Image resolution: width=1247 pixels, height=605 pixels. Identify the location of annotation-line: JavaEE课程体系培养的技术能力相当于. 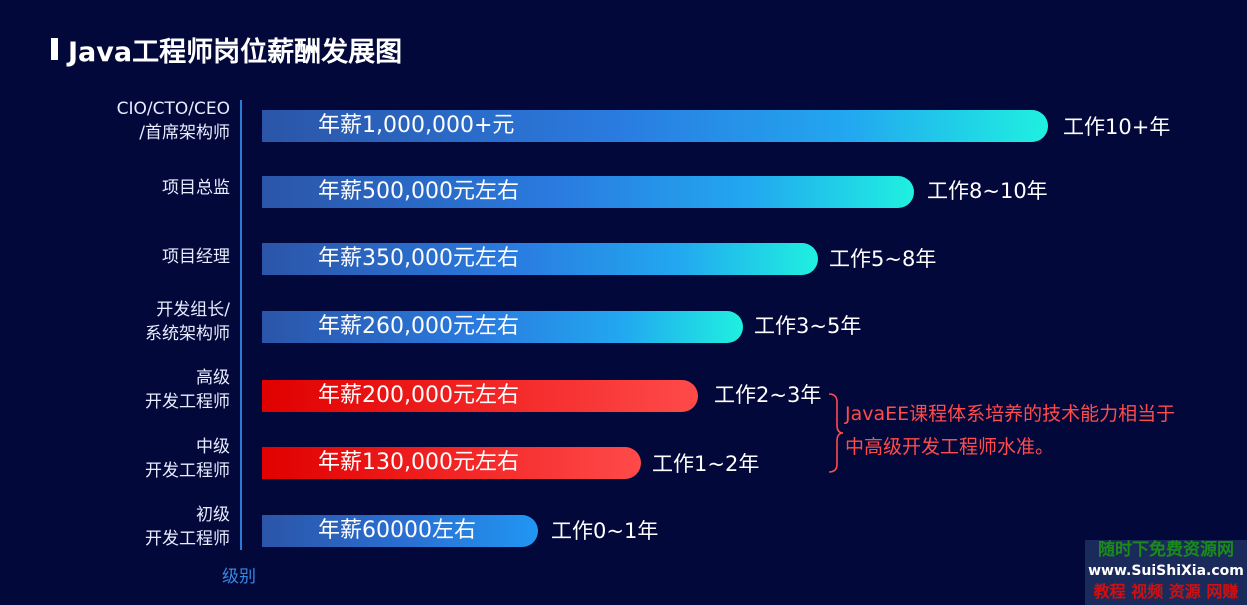
(1010, 414).